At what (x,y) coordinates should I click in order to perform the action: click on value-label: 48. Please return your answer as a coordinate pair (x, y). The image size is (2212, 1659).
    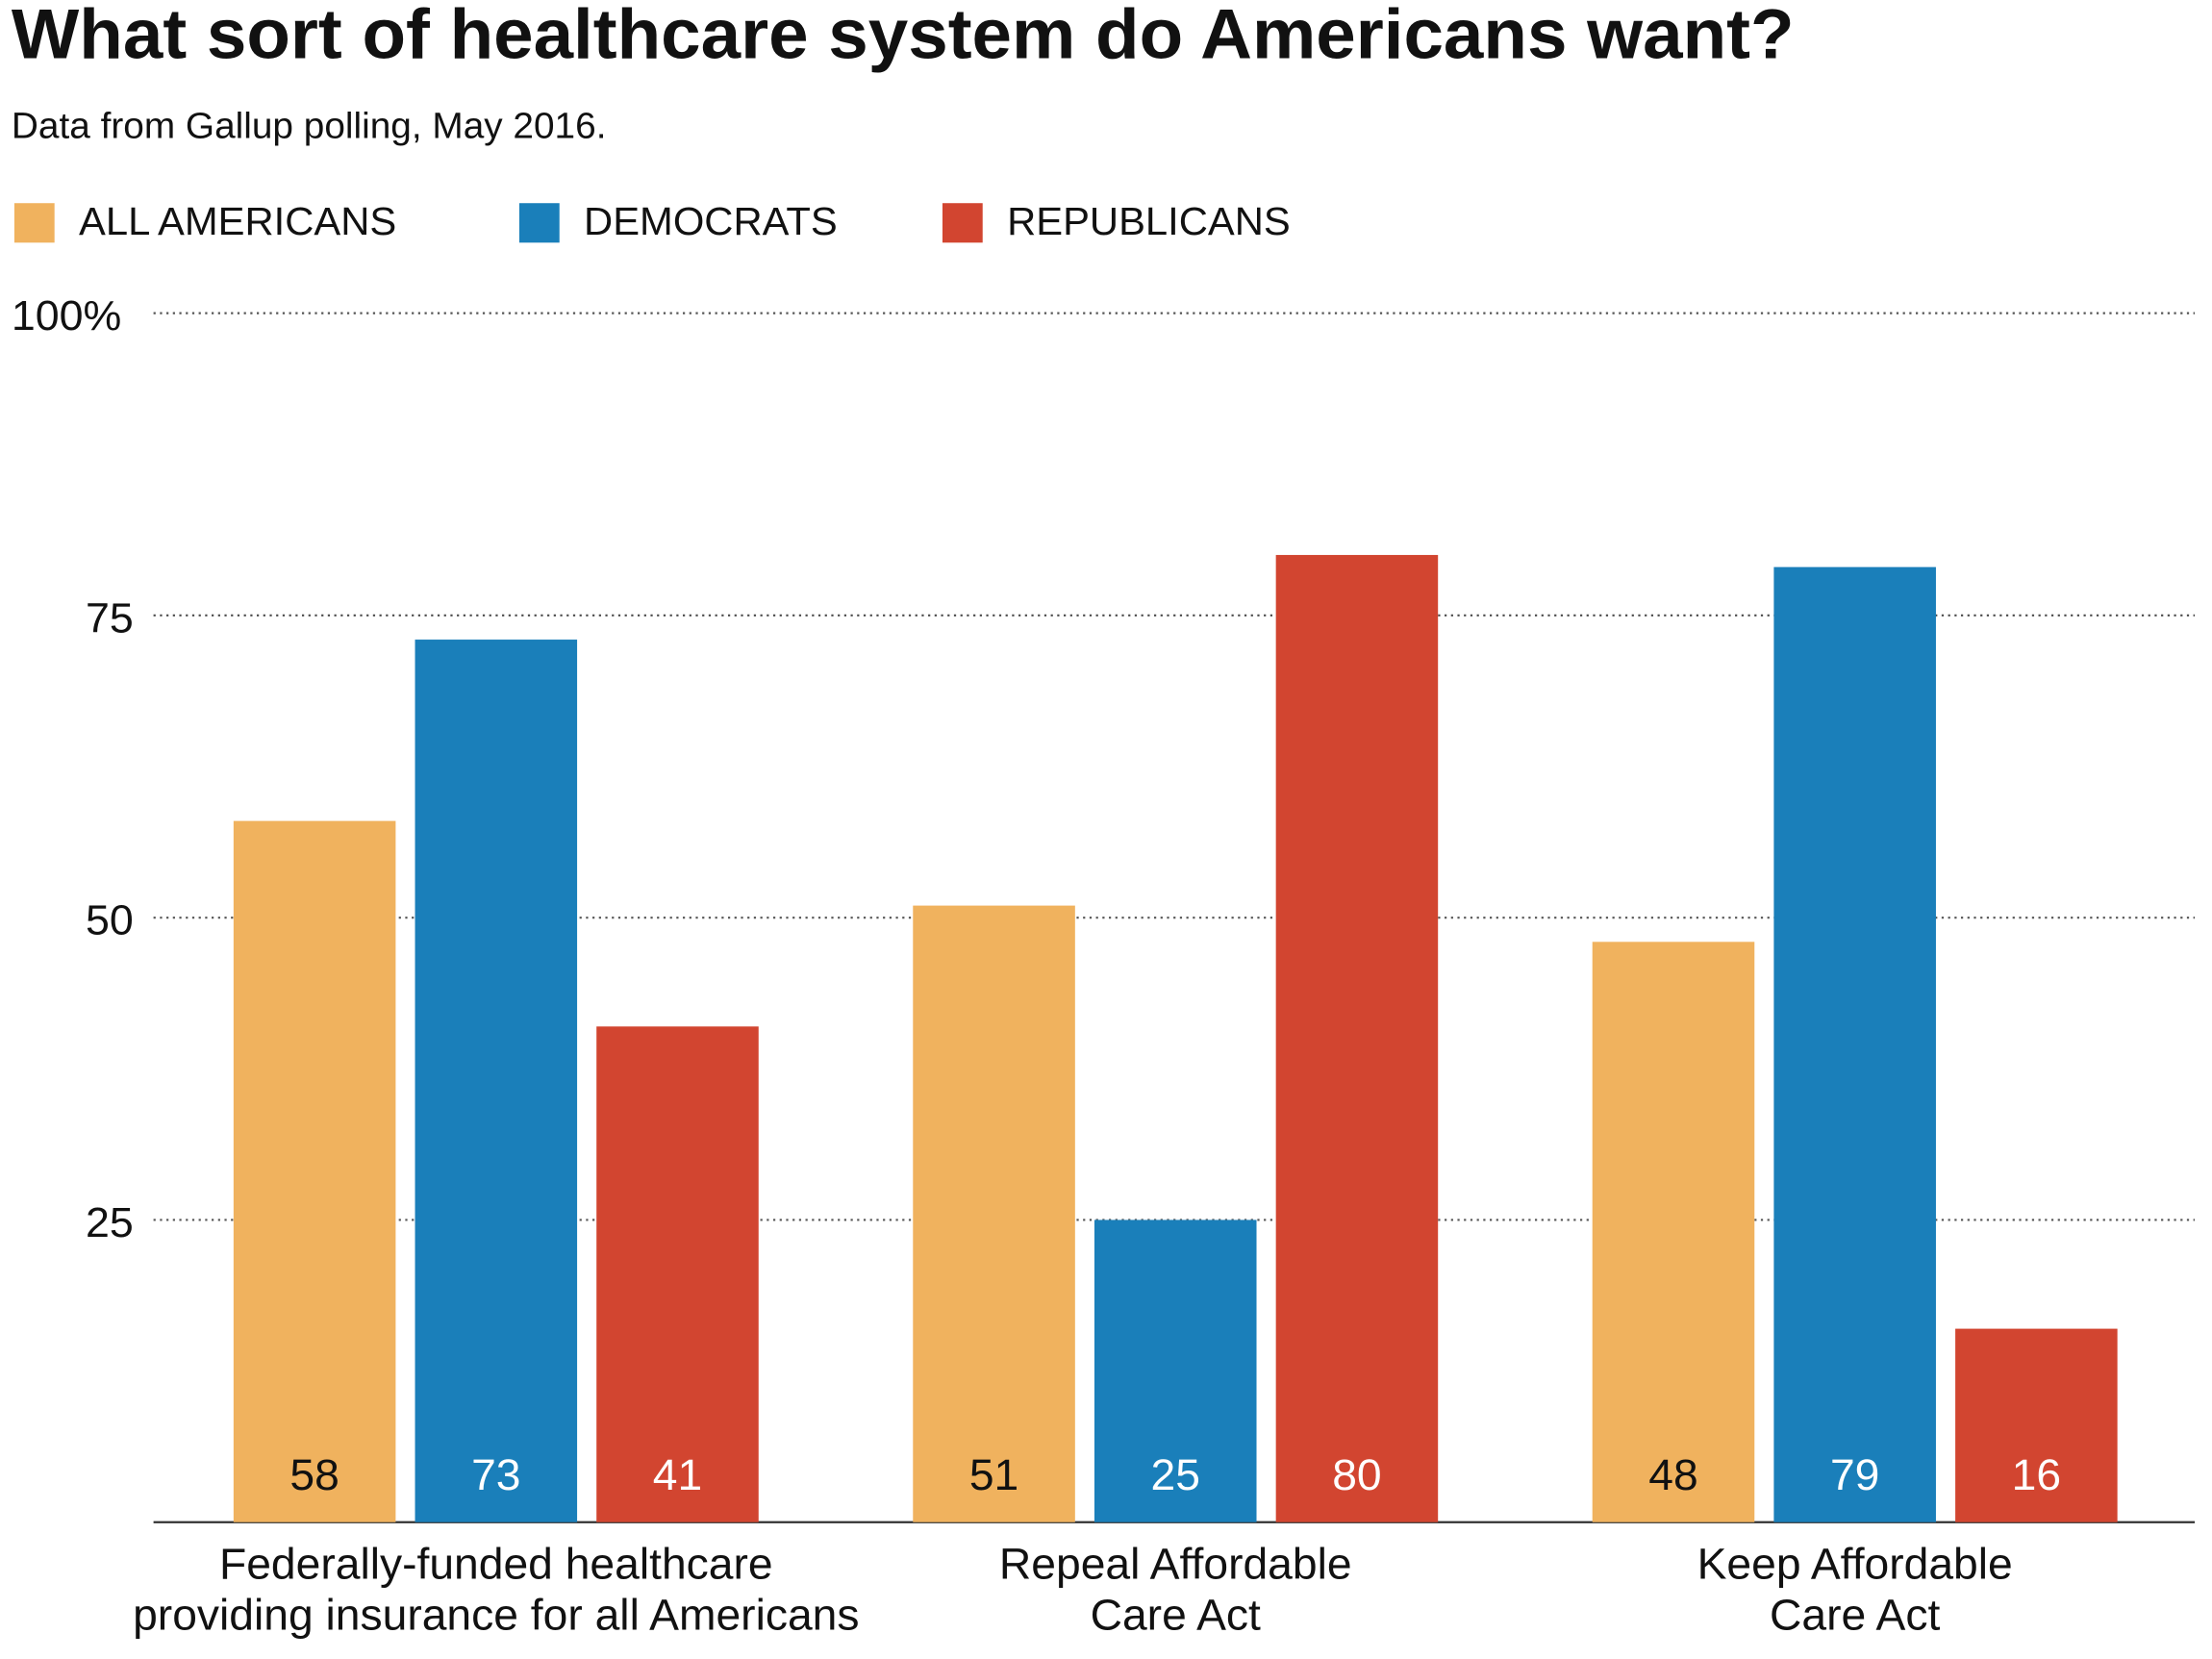
    Looking at the image, I should click on (1672, 1475).